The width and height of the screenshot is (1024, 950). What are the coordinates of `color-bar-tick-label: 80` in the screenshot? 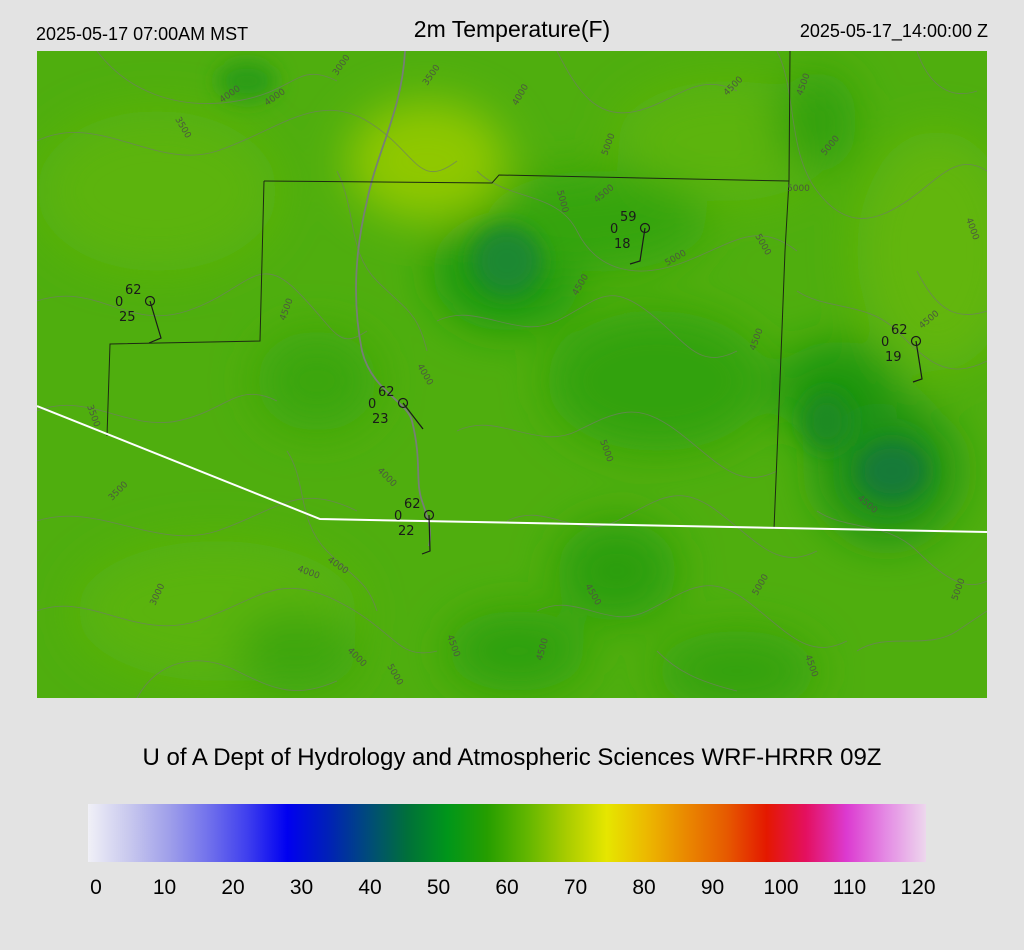 It's located at (644, 887).